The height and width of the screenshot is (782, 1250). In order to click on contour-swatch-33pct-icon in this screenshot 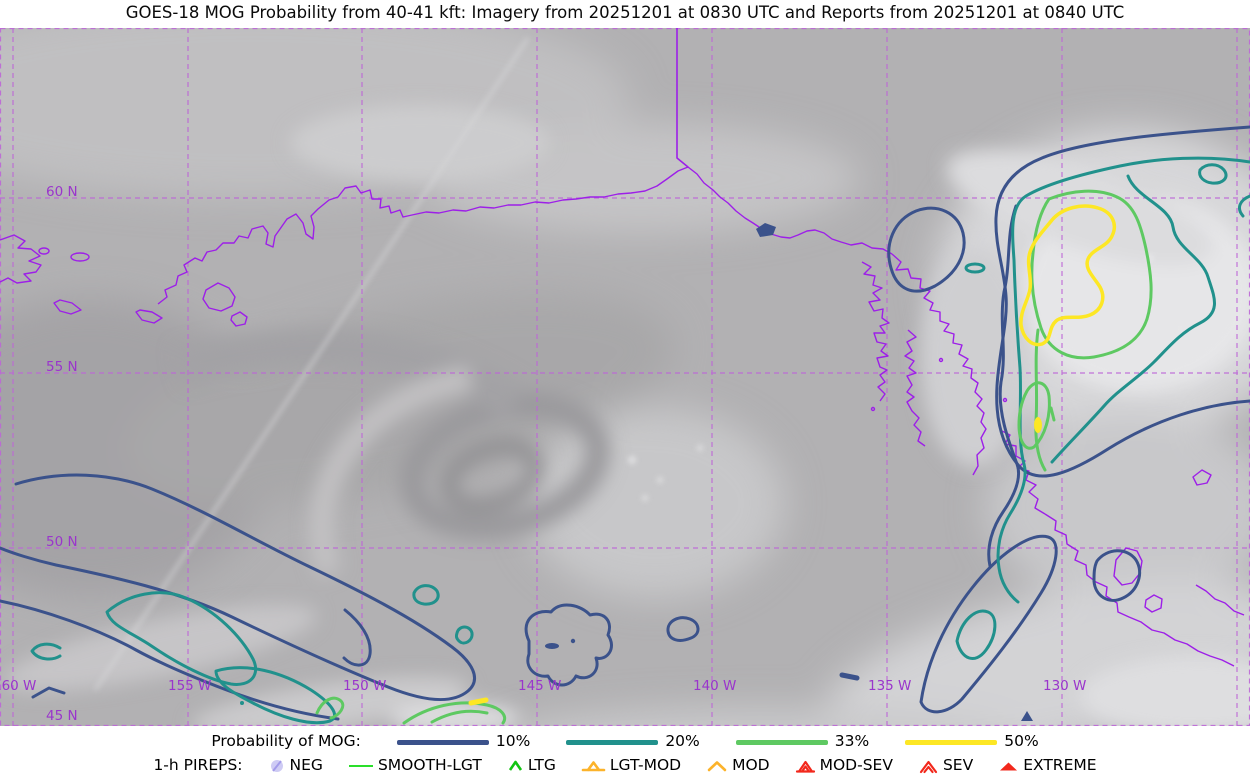, I will do `click(781, 742)`.